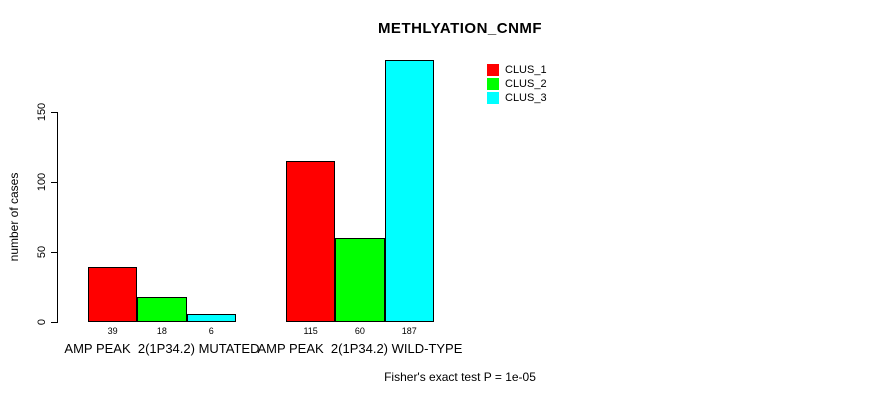 The width and height of the screenshot is (890, 400). What do you see at coordinates (42, 182) in the screenshot?
I see `y-axis-tick-label: 100` at bounding box center [42, 182].